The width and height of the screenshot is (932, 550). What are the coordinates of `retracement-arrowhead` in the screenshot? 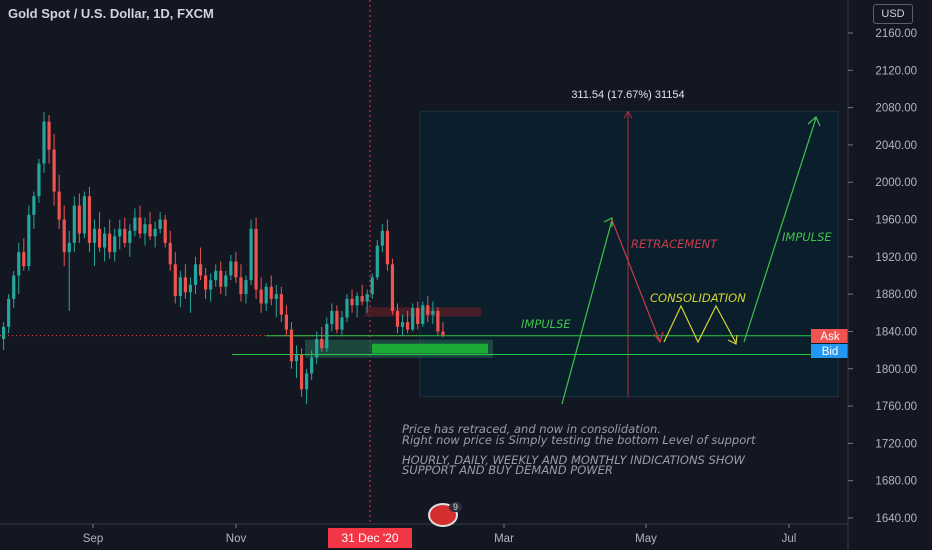 It's located at (658, 337).